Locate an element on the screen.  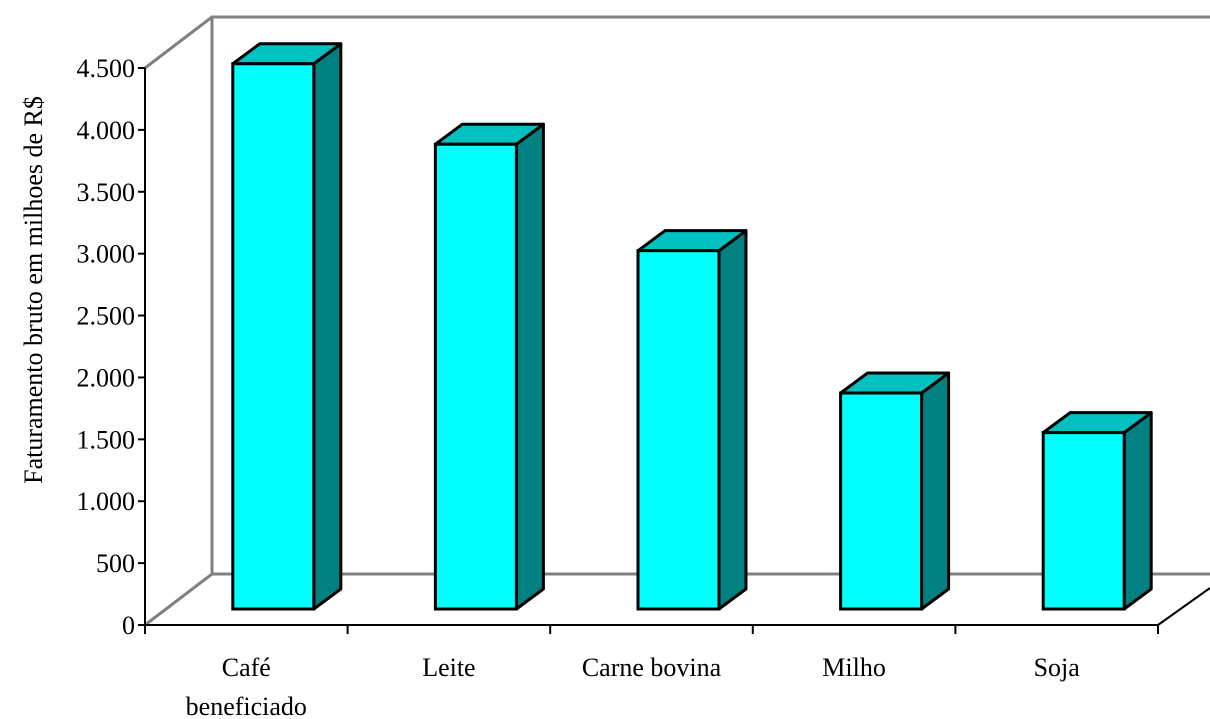
x-category-label: Carne bovina is located at coordinates (652, 667).